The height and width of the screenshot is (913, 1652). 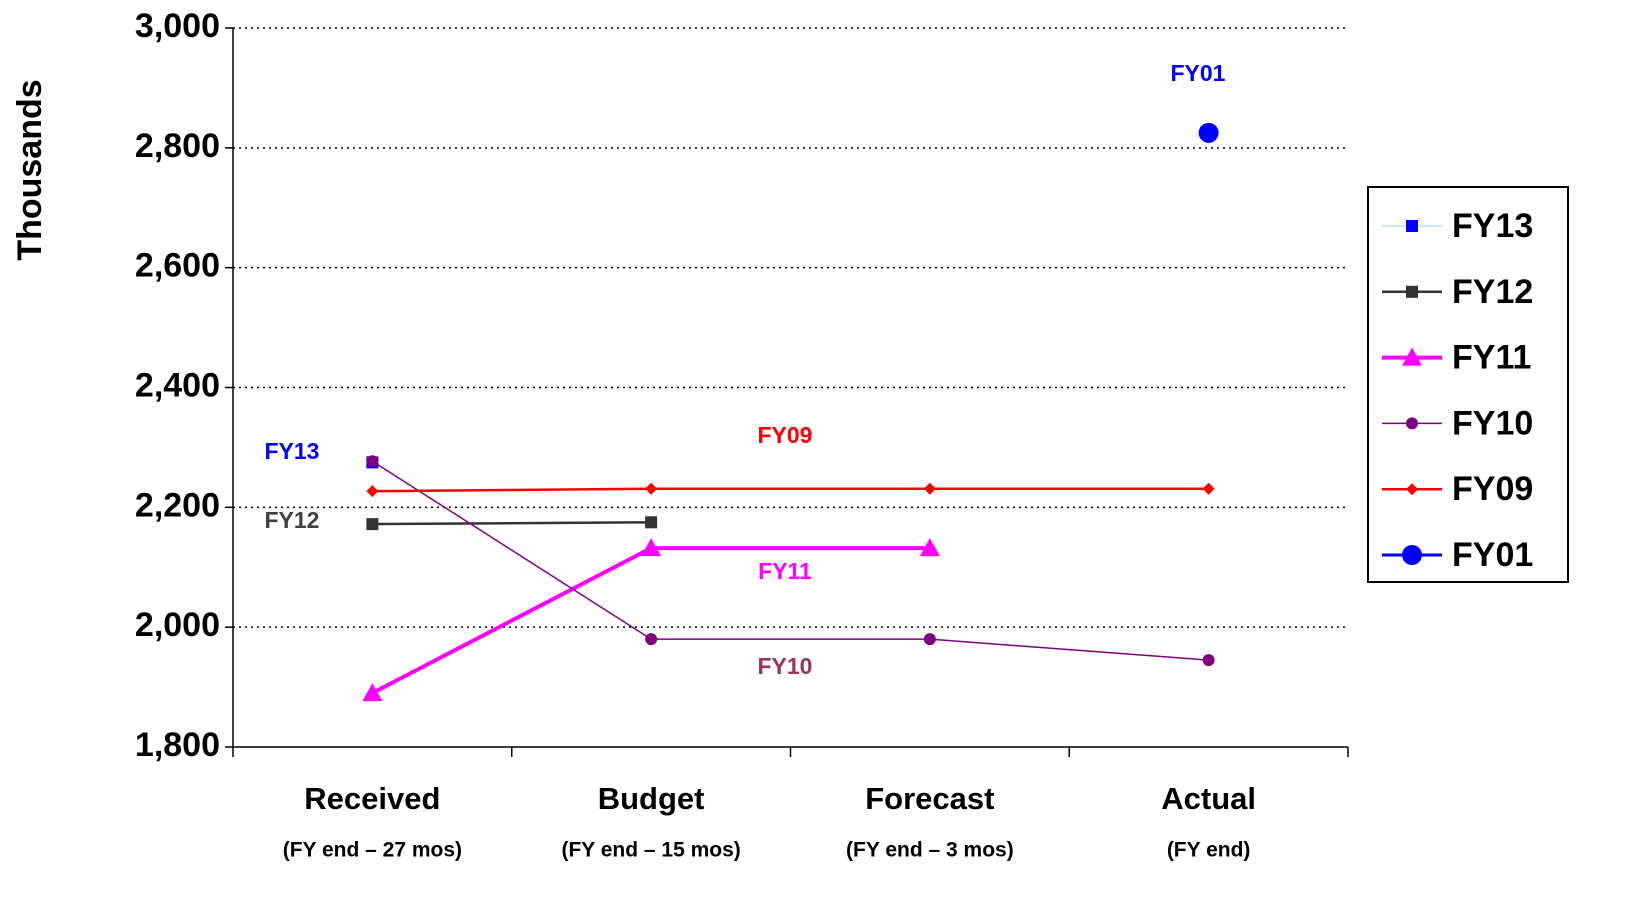 I want to click on annotation: FY11, so click(x=785, y=571).